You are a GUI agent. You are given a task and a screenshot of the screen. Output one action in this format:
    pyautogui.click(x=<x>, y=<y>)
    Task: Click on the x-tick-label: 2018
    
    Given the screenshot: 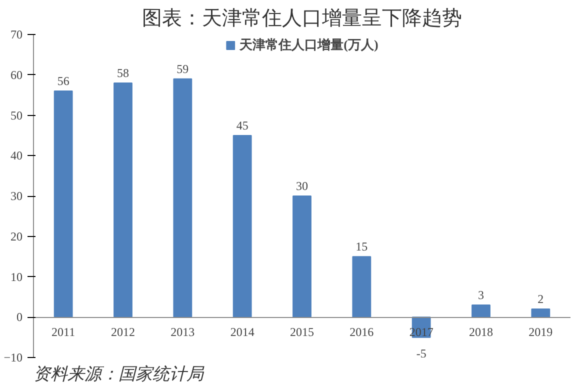 What is the action you would take?
    pyautogui.click(x=481, y=332)
    